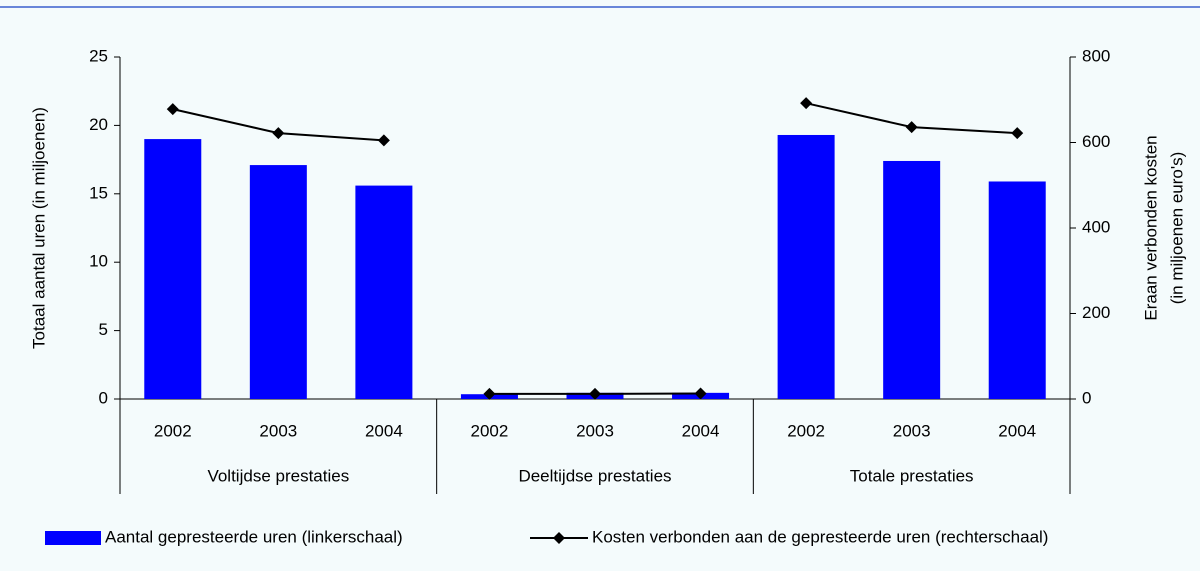 The image size is (1200, 571). Describe the element at coordinates (98, 192) in the screenshot. I see `y-tick-label: 15` at that location.